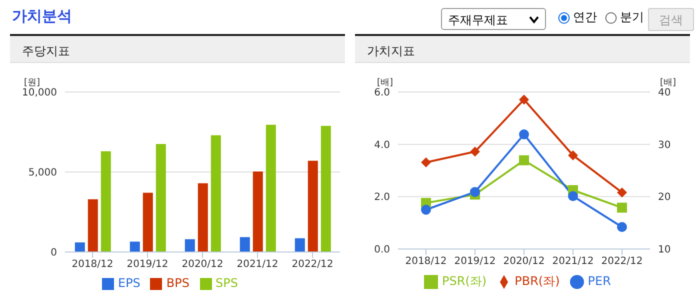  What do you see at coordinates (664, 93) in the screenshot?
I see `y2-tick-label: 40` at bounding box center [664, 93].